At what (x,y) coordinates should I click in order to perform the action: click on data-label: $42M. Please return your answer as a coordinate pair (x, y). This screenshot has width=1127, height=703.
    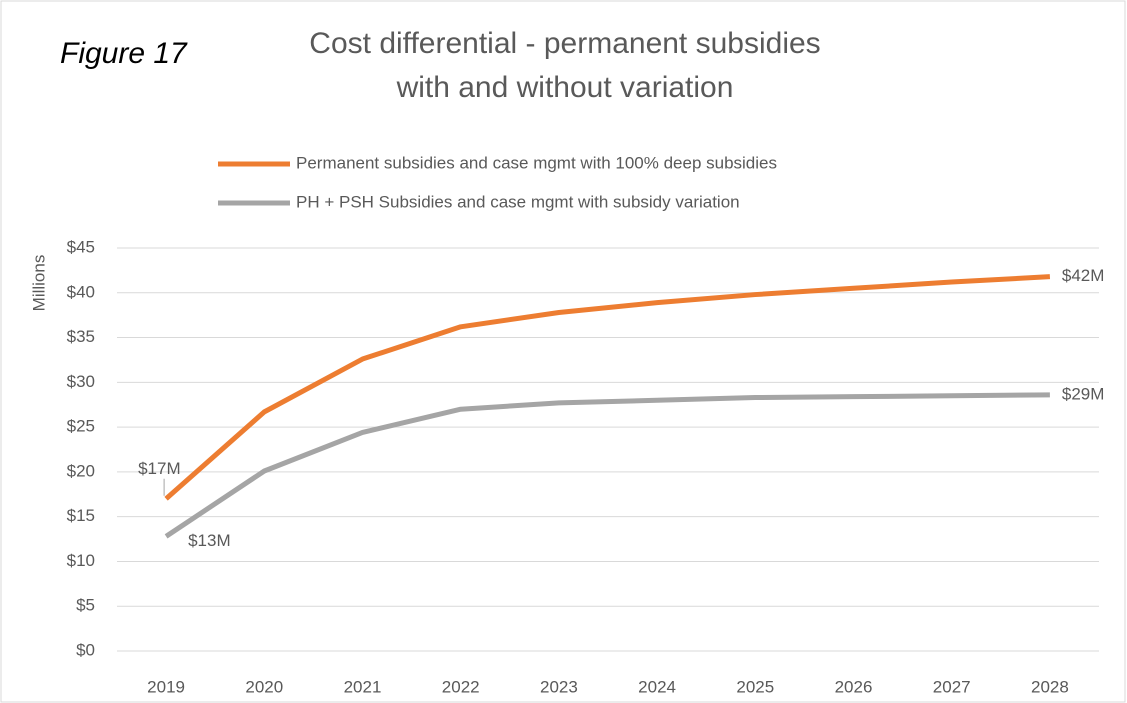
    Looking at the image, I should click on (1083, 275).